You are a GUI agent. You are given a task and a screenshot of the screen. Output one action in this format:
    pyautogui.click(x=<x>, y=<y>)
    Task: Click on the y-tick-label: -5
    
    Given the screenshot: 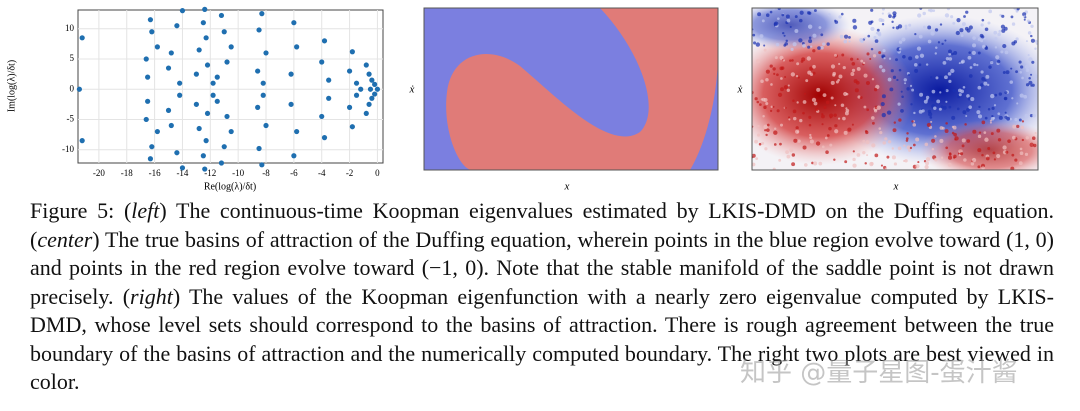 What is the action you would take?
    pyautogui.click(x=71, y=119)
    